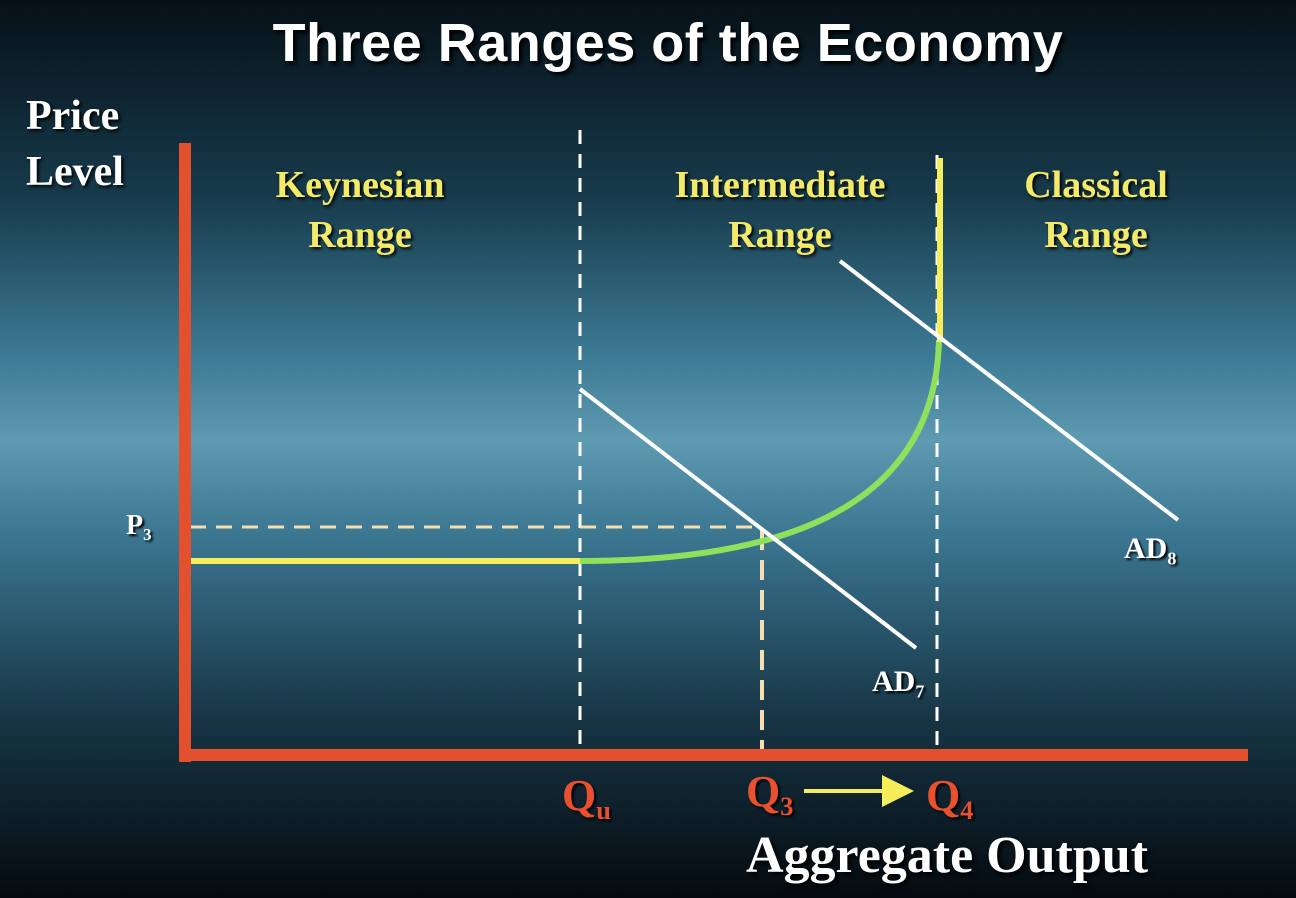  What do you see at coordinates (75, 144) in the screenshot?
I see `y-axis-label: Price Level` at bounding box center [75, 144].